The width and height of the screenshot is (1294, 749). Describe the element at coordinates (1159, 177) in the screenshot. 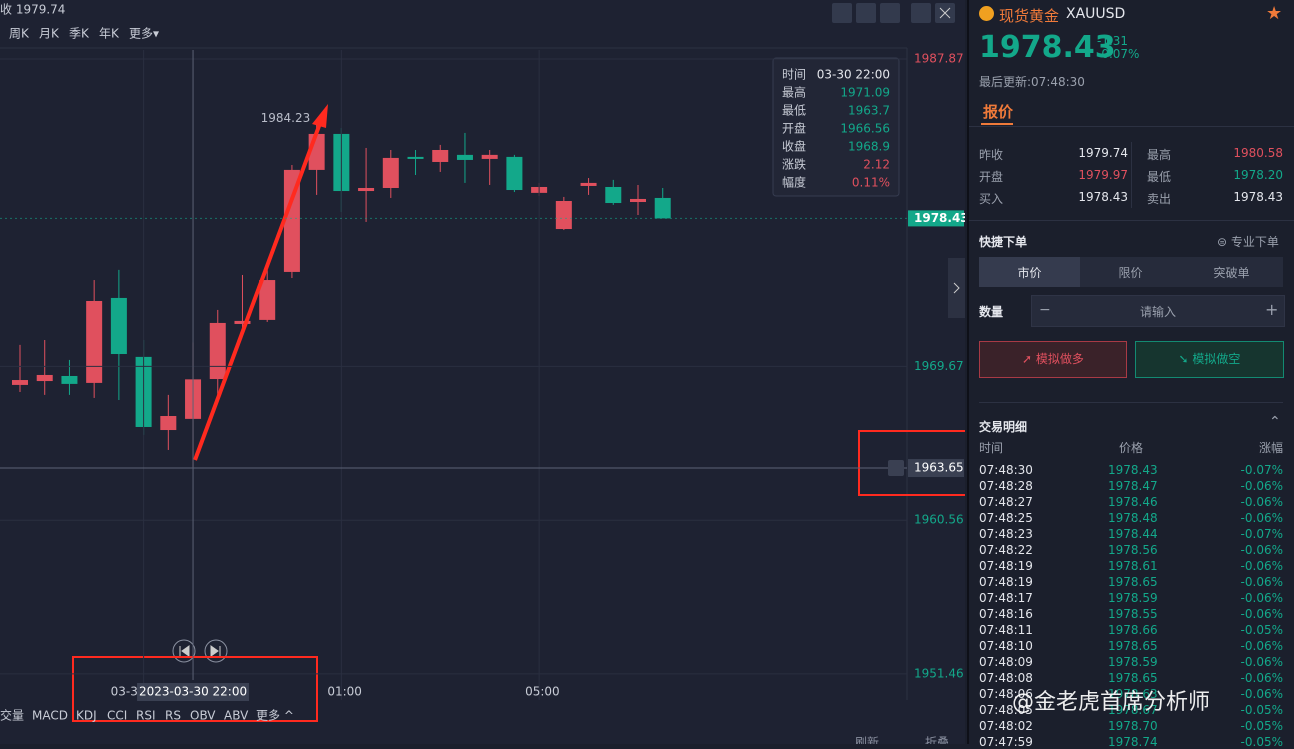

I see `quote-label: 最低` at that location.